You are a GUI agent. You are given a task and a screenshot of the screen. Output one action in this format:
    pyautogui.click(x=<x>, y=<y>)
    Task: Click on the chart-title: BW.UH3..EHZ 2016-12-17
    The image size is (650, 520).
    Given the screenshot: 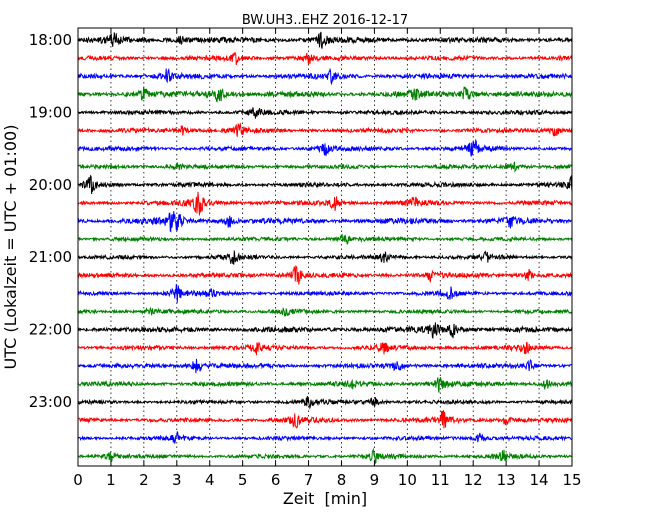 What is the action you would take?
    pyautogui.click(x=325, y=20)
    